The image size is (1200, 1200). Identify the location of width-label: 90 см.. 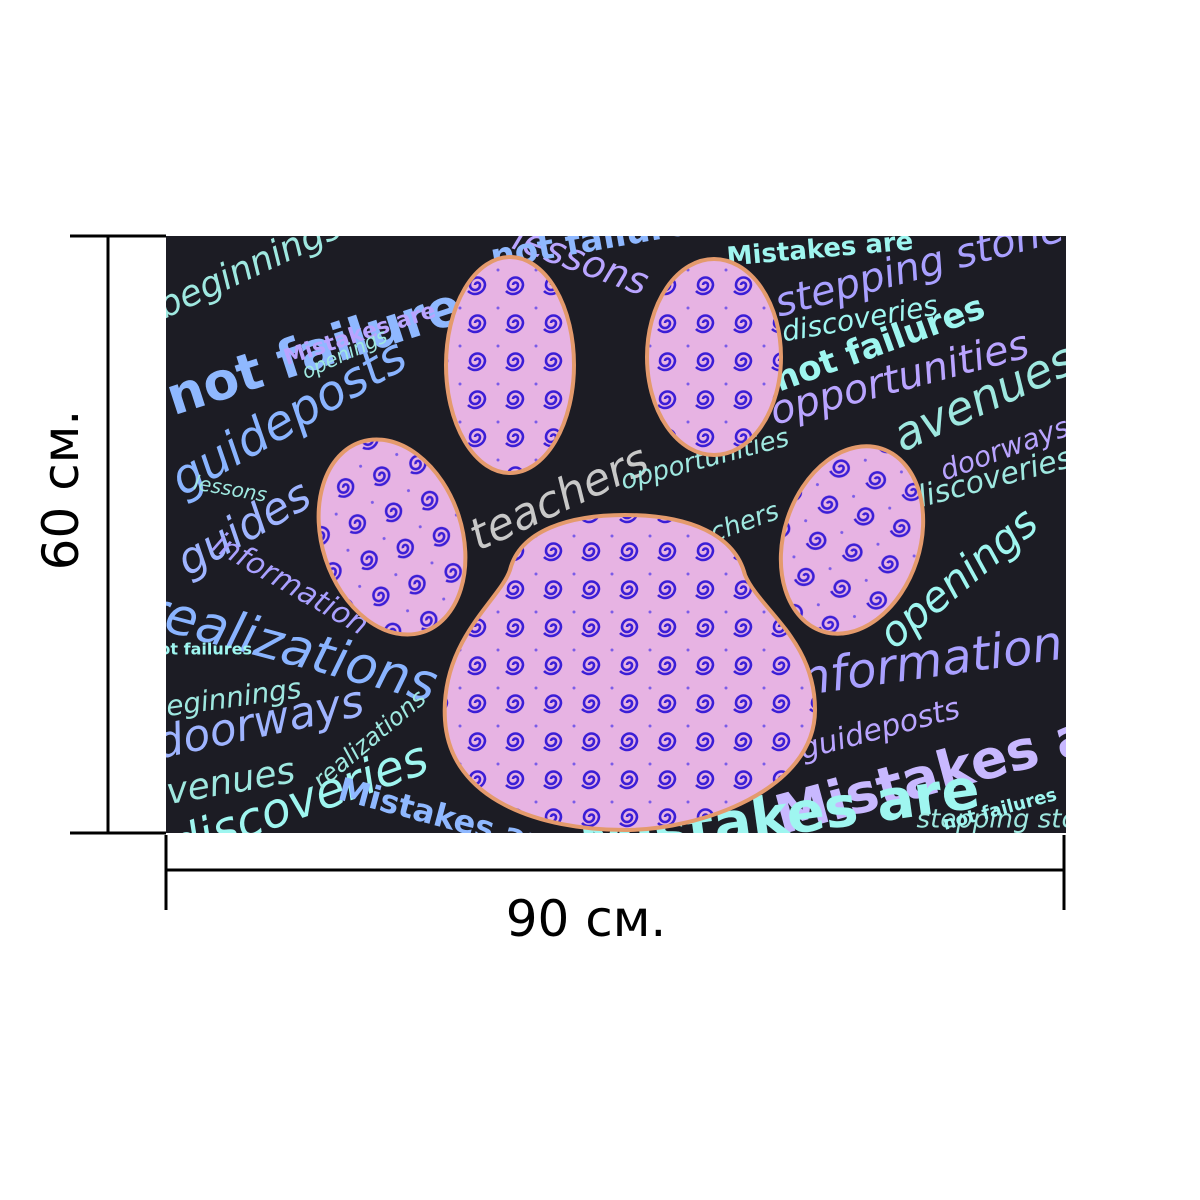
(586, 919).